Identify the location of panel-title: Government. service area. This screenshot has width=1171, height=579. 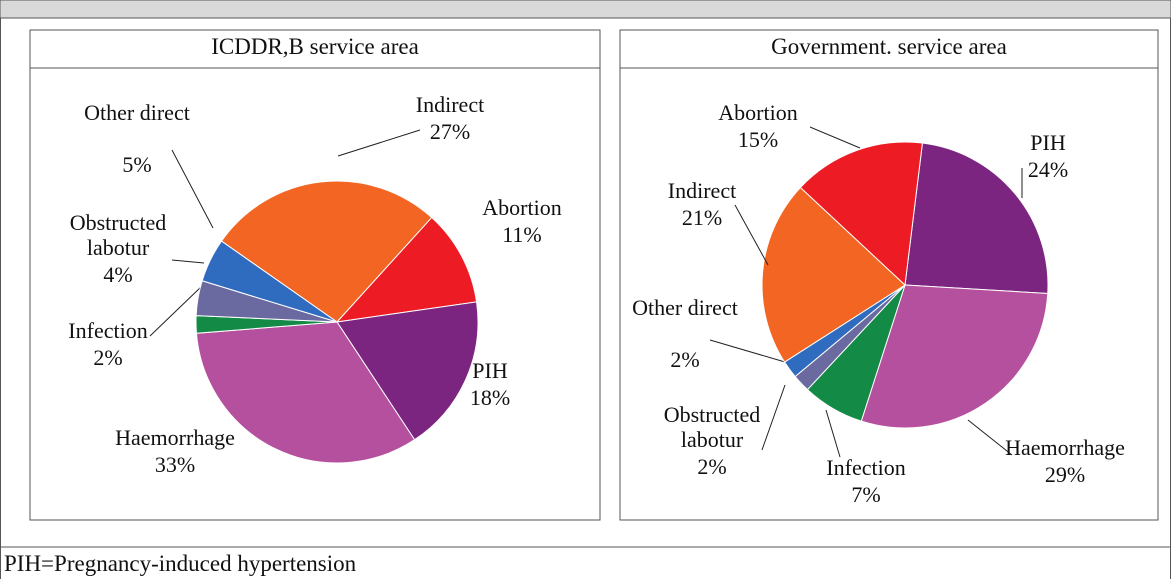
(889, 46).